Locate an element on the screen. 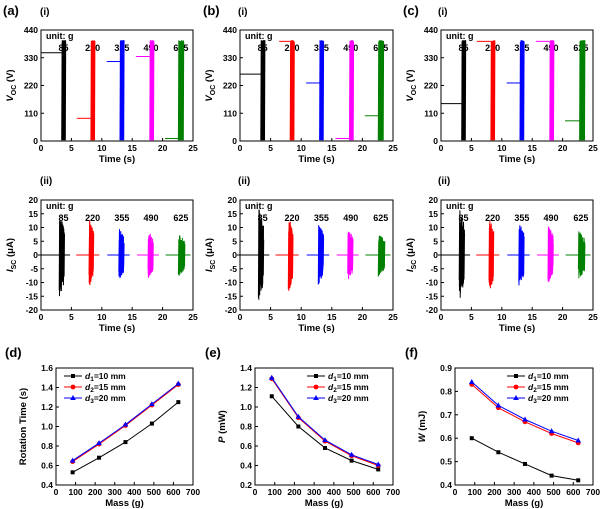  x-tick-label: 600 is located at coordinates (373, 492).